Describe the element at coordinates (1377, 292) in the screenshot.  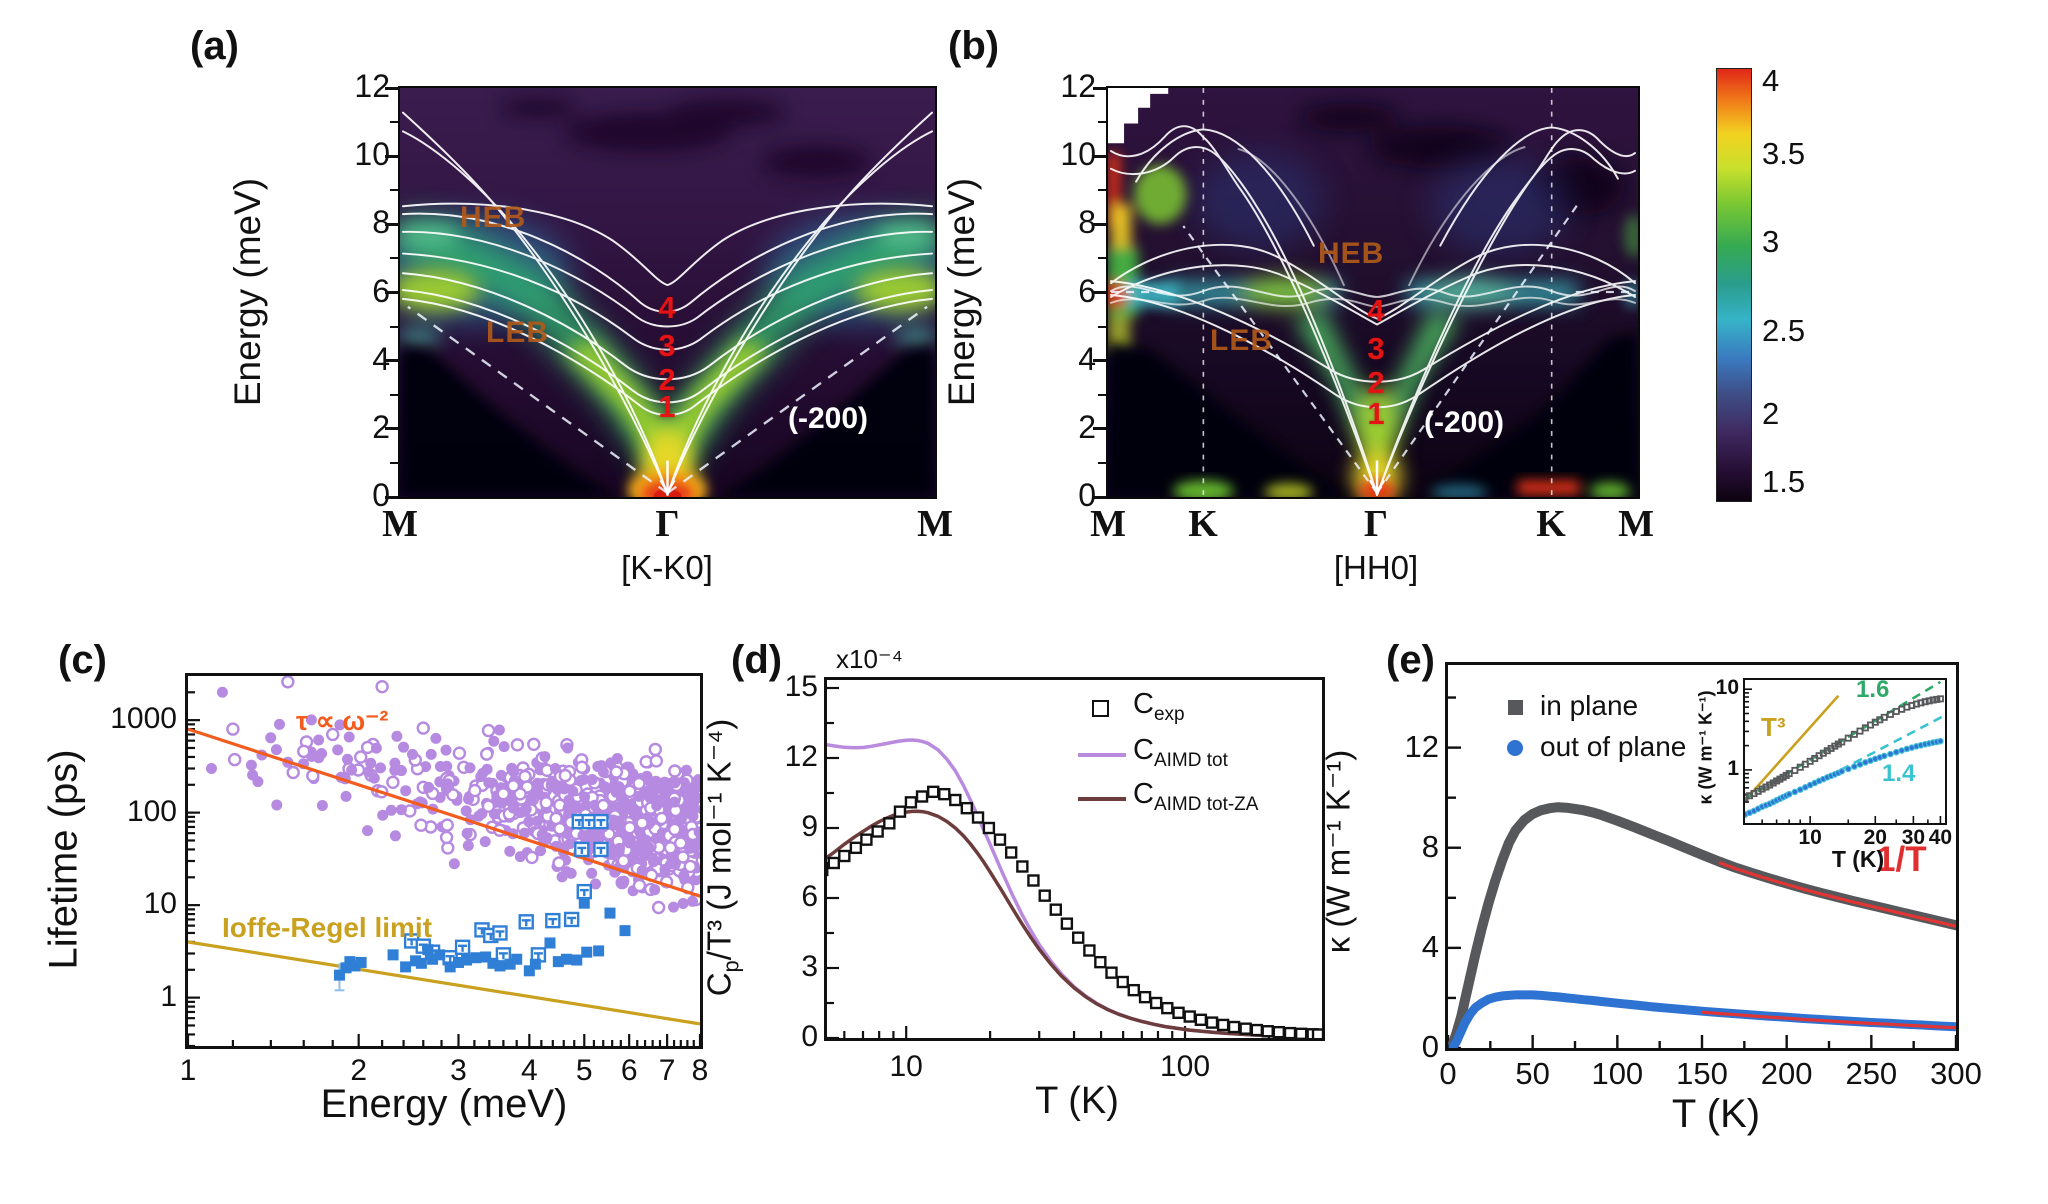
I see `k-point-dashed-lines` at that location.